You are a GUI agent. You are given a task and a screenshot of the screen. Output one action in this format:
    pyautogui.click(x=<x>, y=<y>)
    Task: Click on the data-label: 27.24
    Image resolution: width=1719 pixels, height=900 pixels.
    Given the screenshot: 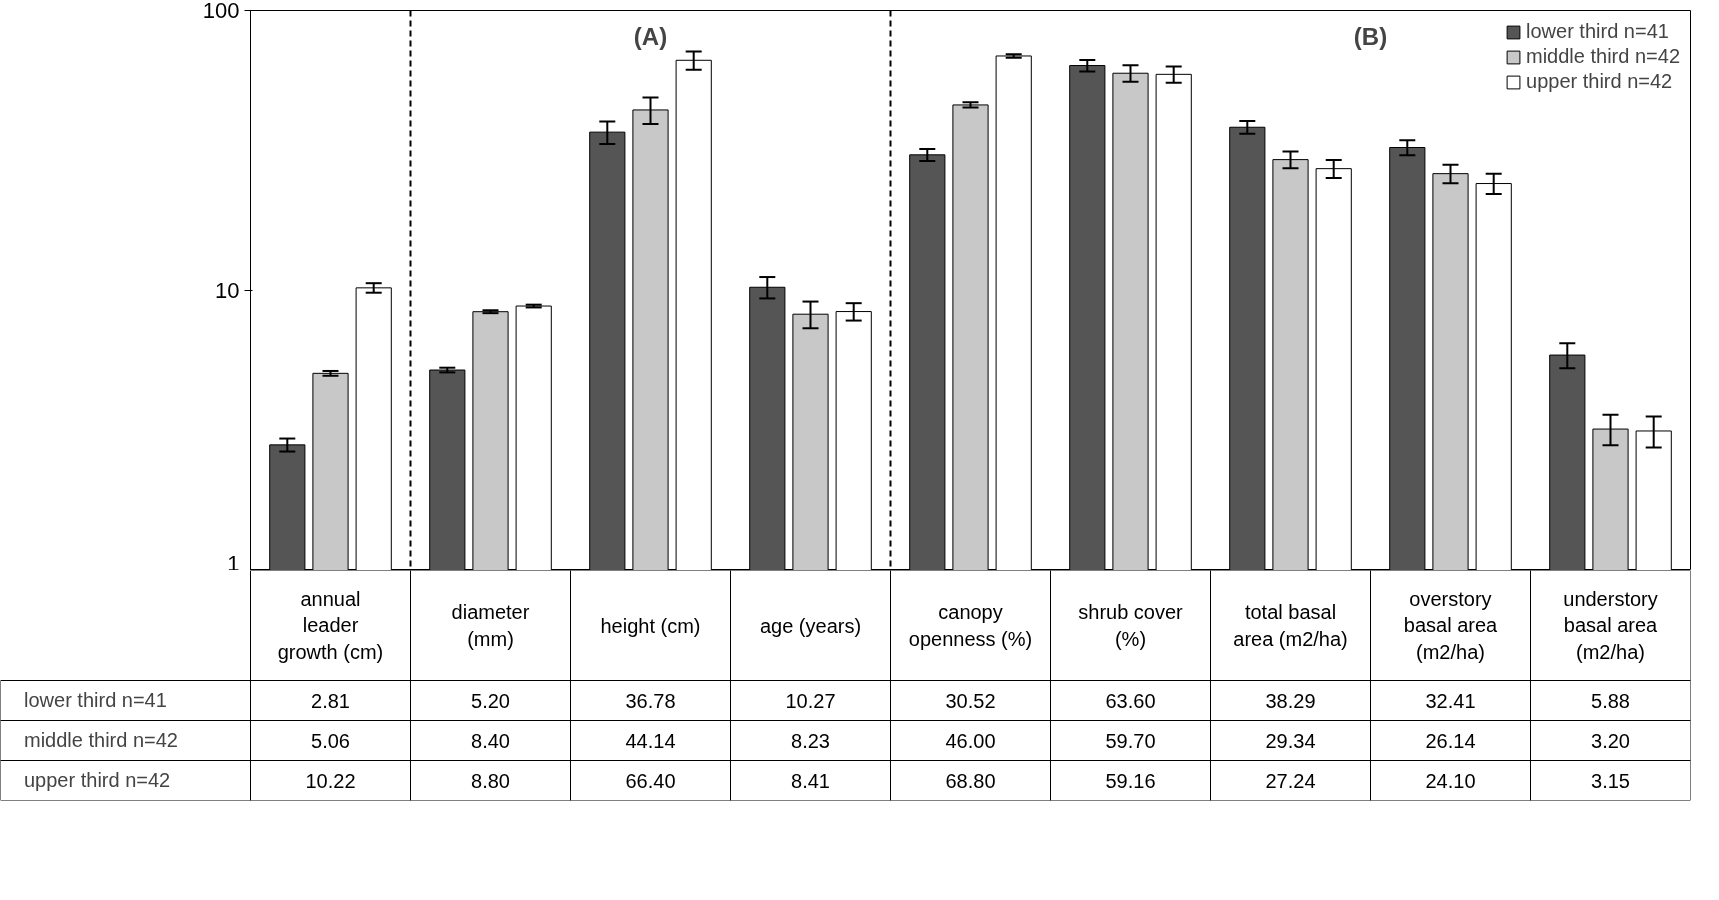 What is the action you would take?
    pyautogui.click(x=1290, y=780)
    